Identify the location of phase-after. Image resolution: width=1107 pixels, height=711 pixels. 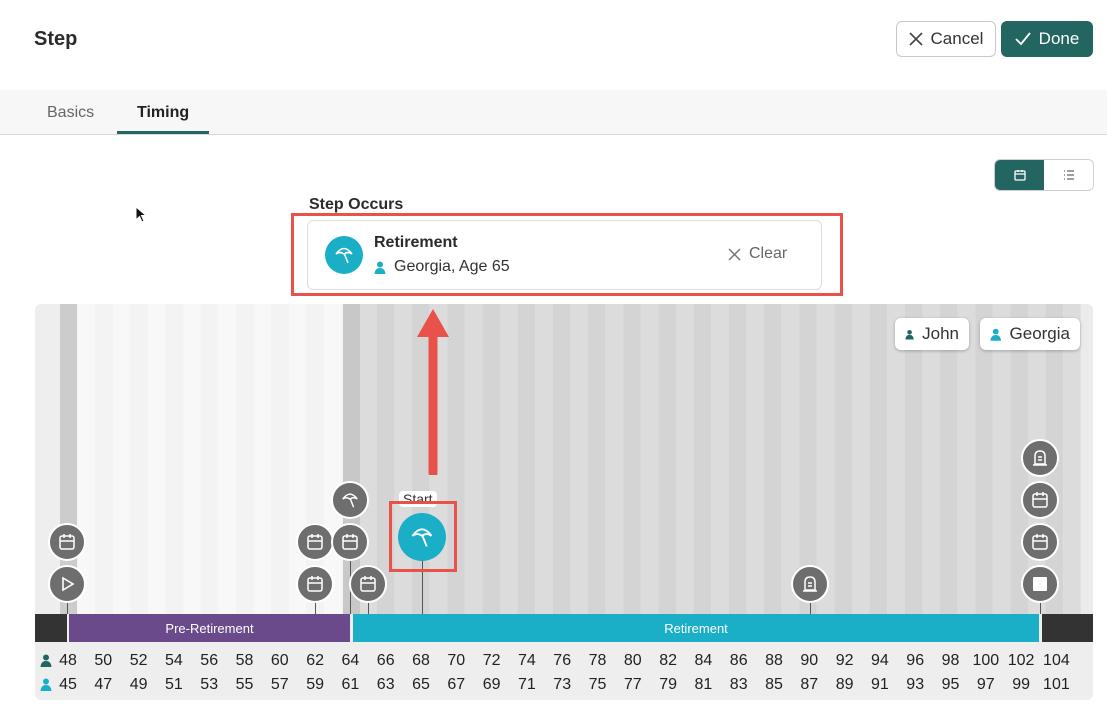
(1067, 628).